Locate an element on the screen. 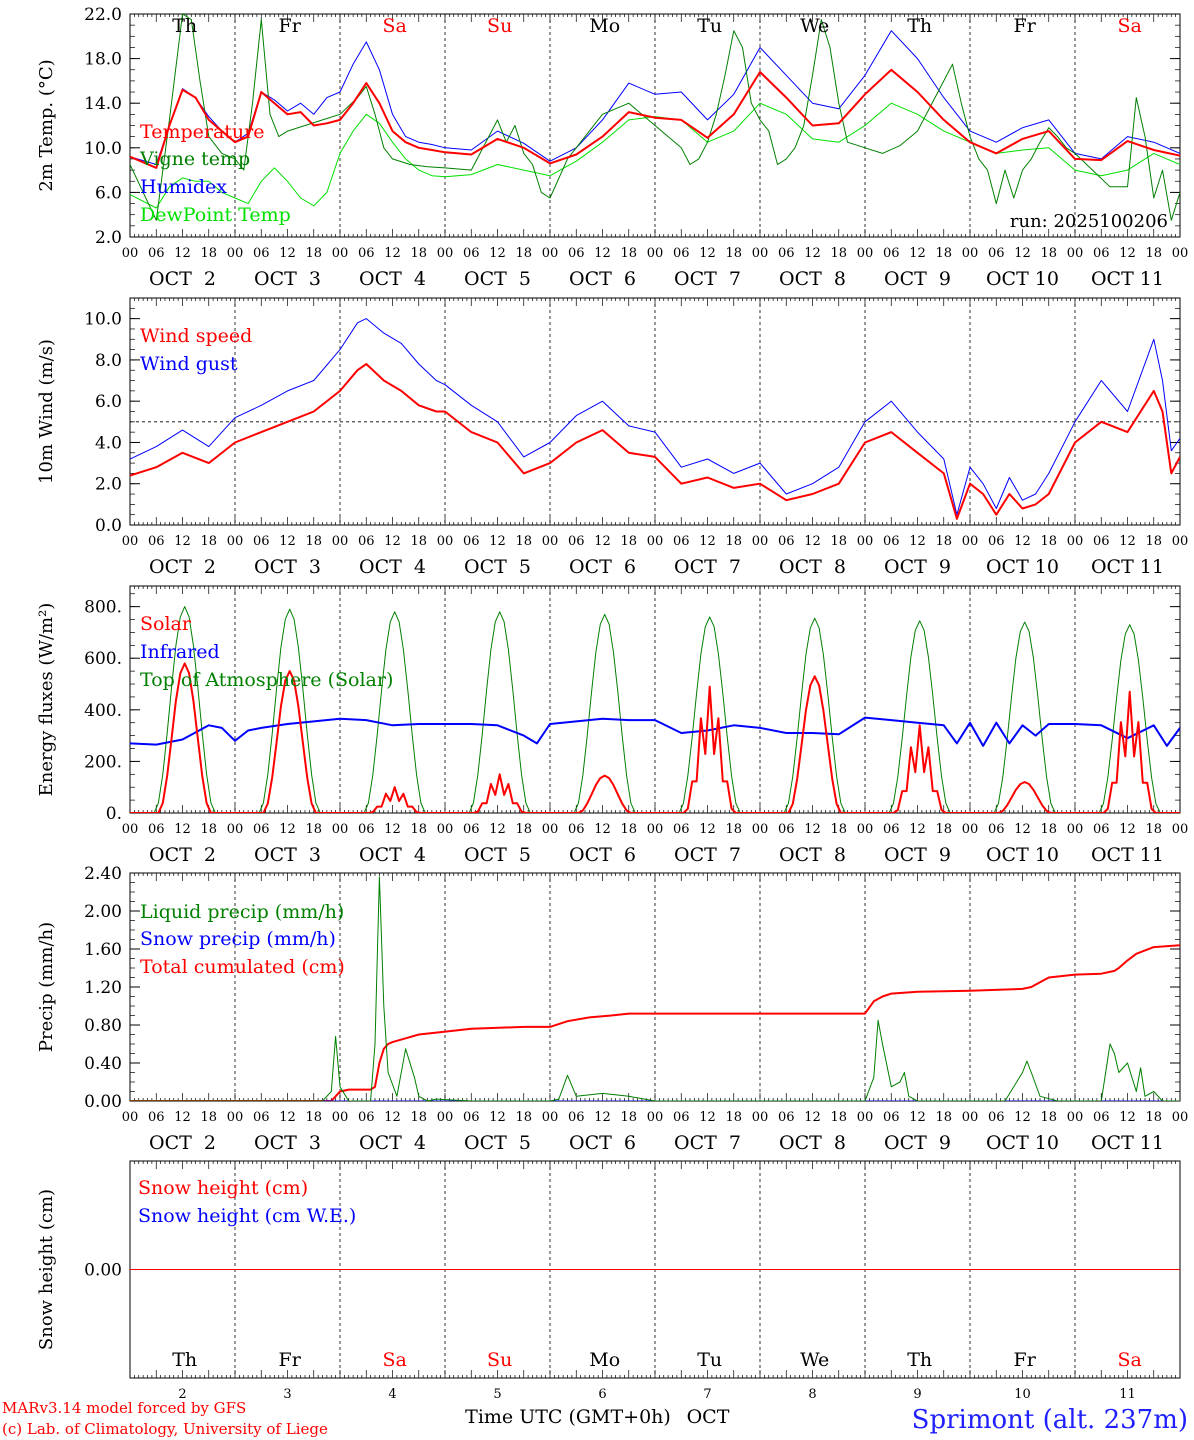  weekday-label: Tu is located at coordinates (709, 1360).